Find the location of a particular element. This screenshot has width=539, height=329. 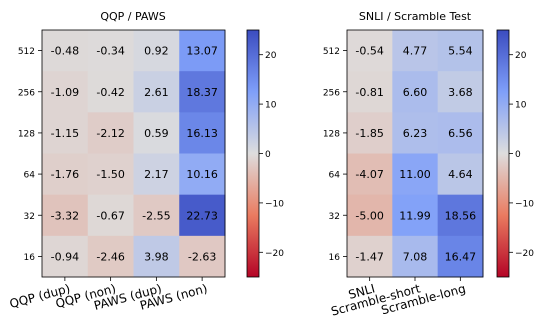

cell-value-label: -1.85 is located at coordinates (369, 133).